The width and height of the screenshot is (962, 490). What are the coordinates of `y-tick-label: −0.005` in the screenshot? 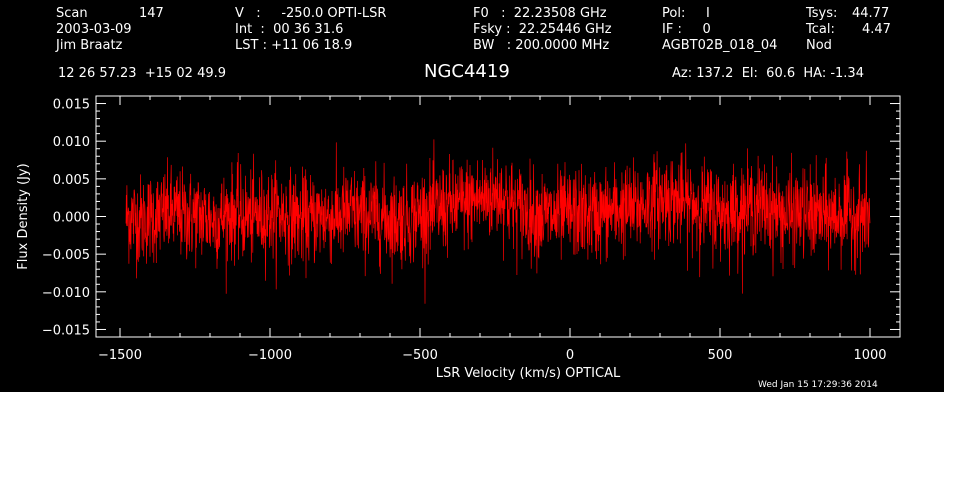 It's located at (66, 255).